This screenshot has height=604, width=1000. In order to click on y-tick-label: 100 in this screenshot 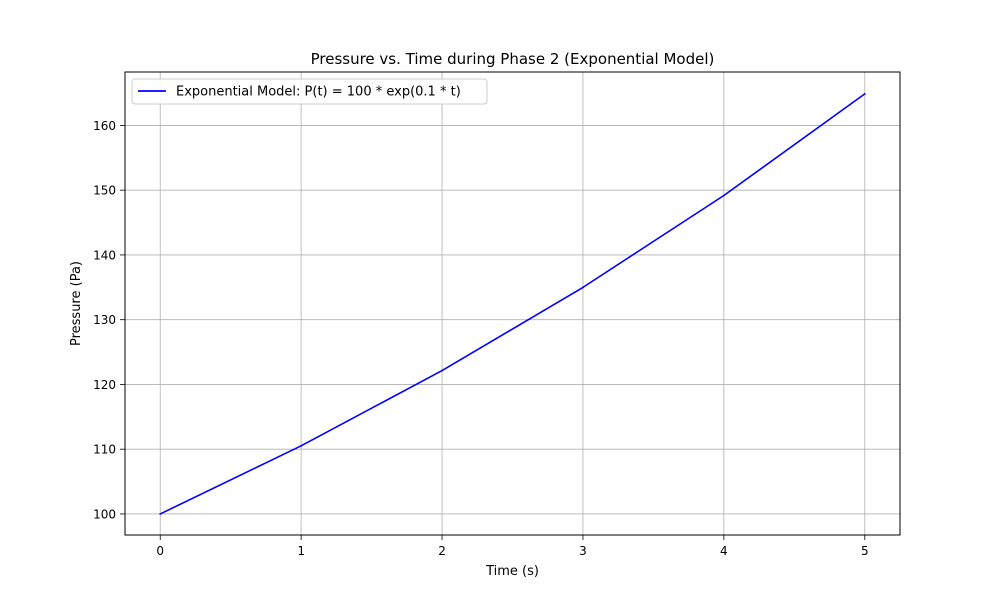, I will do `click(104, 514)`.